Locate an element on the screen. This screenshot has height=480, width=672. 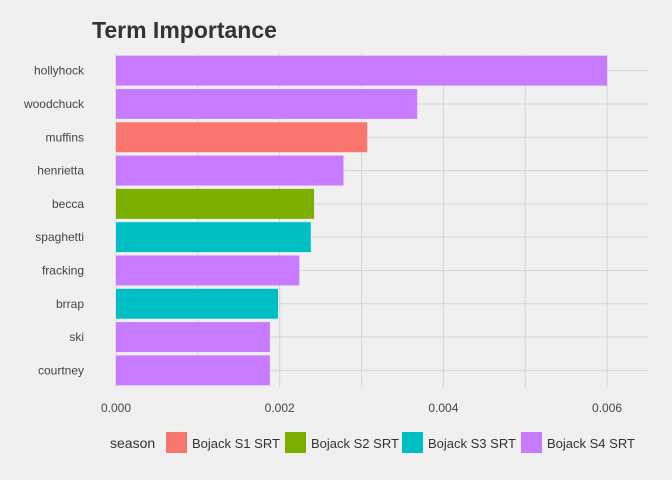
y-tick-label: ski is located at coordinates (76, 337).